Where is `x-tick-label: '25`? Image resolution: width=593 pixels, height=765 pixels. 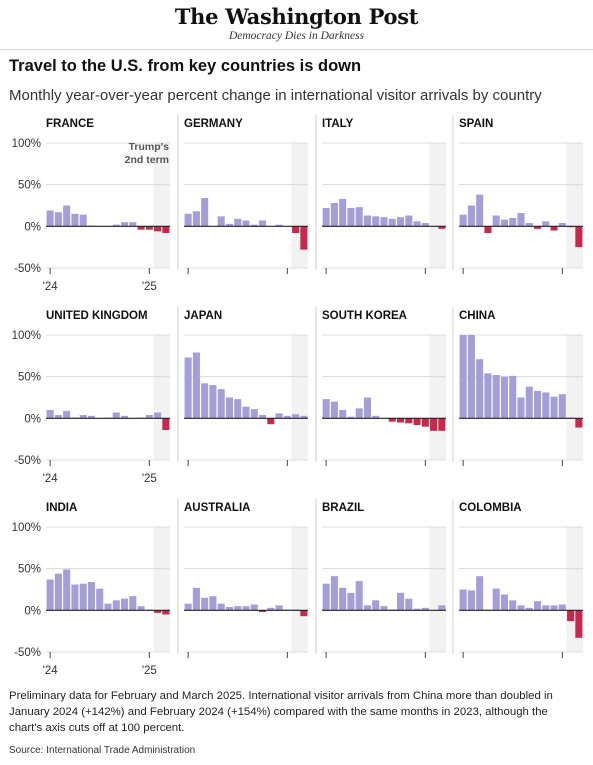
x-tick-label: '25 is located at coordinates (149, 479).